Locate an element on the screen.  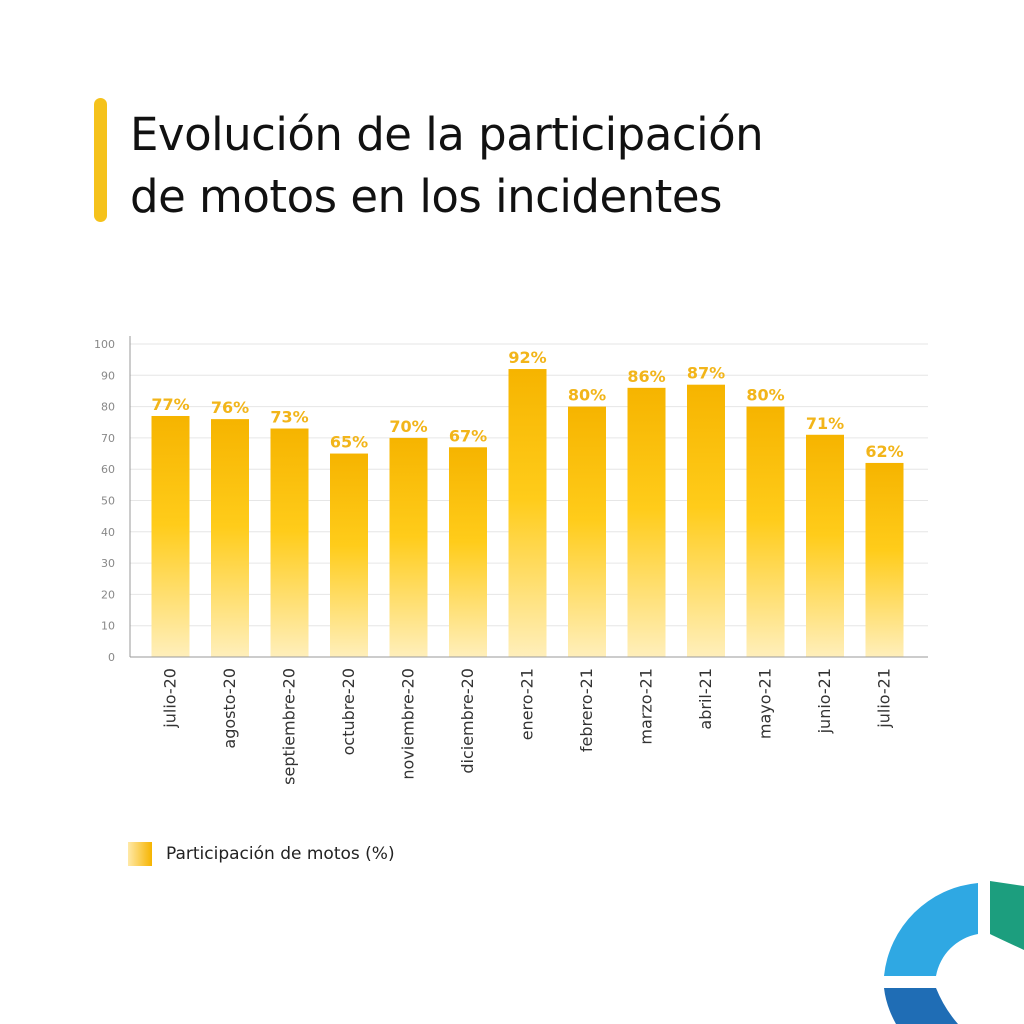
logo-arc-blue is located at coordinates (931, 929).